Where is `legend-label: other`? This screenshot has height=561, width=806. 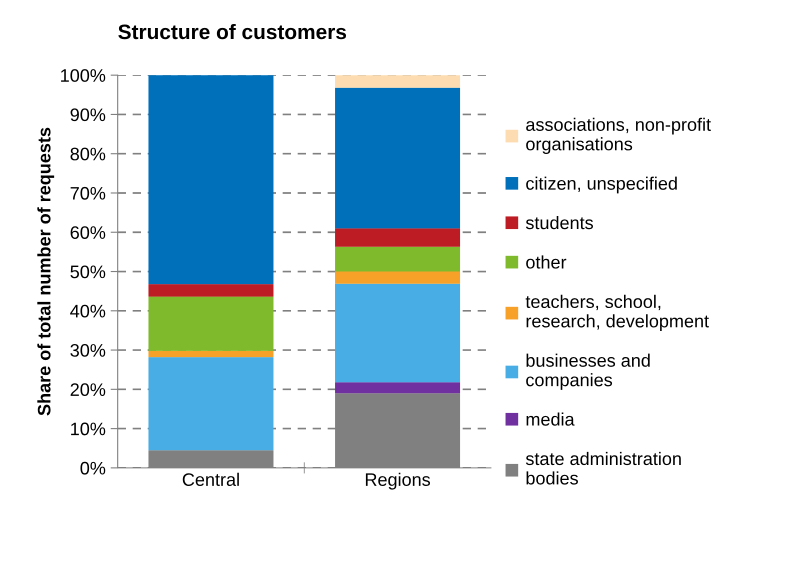 legend-label: other is located at coordinates (546, 262).